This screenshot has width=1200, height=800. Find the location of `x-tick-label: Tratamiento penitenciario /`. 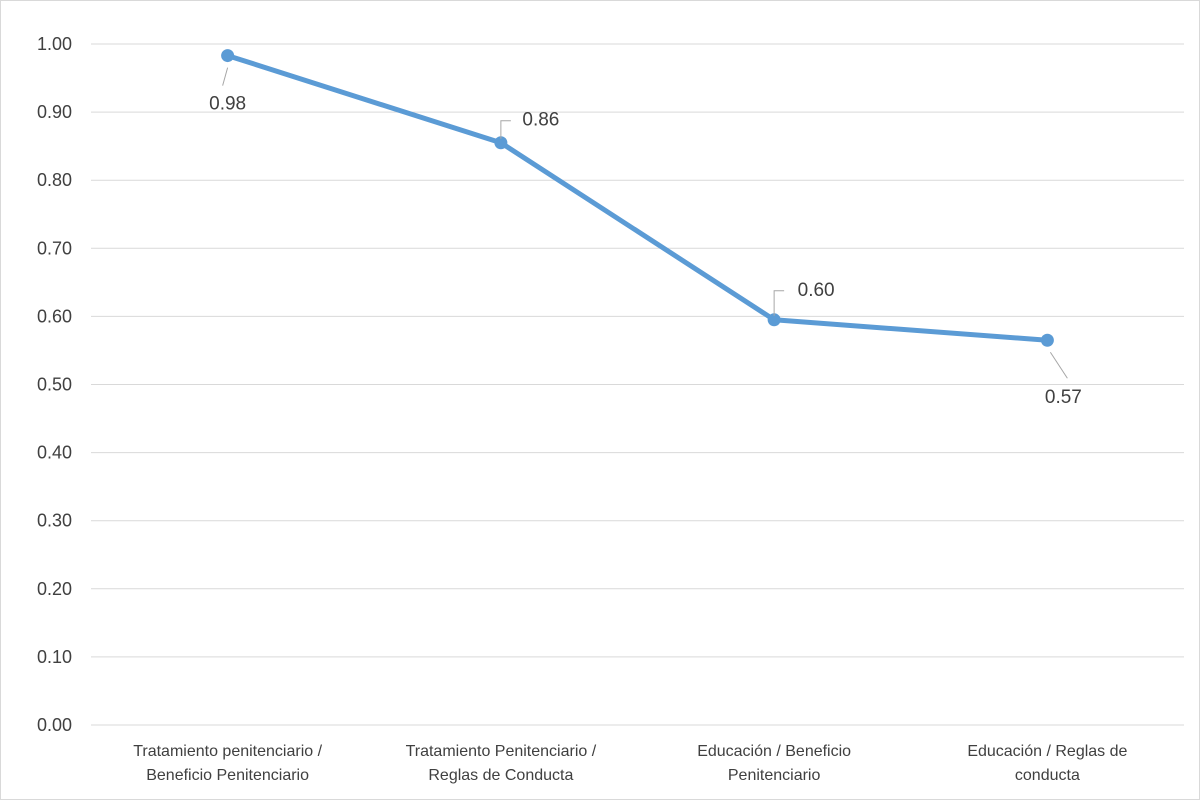

x-tick-label: Tratamiento penitenciario / is located at coordinates (227, 751).